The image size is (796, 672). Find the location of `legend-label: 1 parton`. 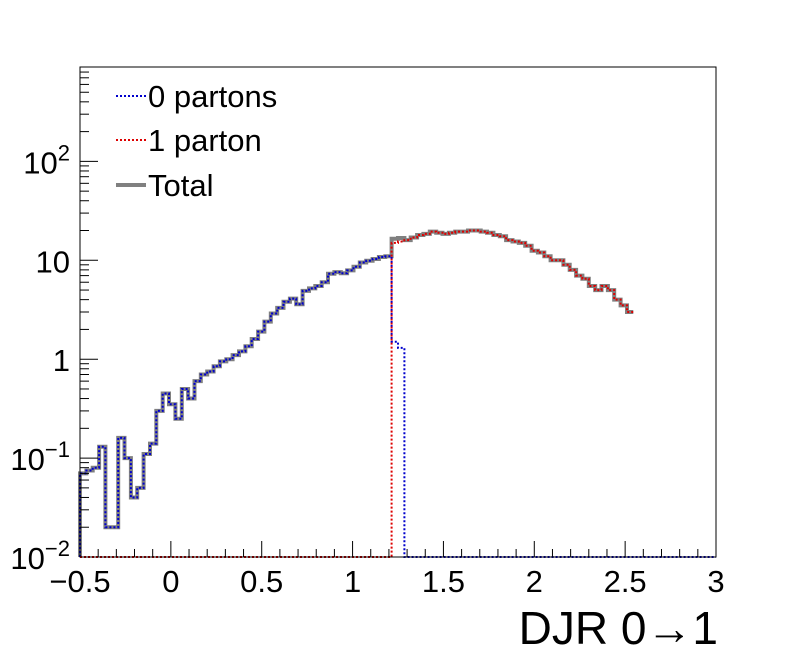

legend-label: 1 parton is located at coordinates (205, 140).